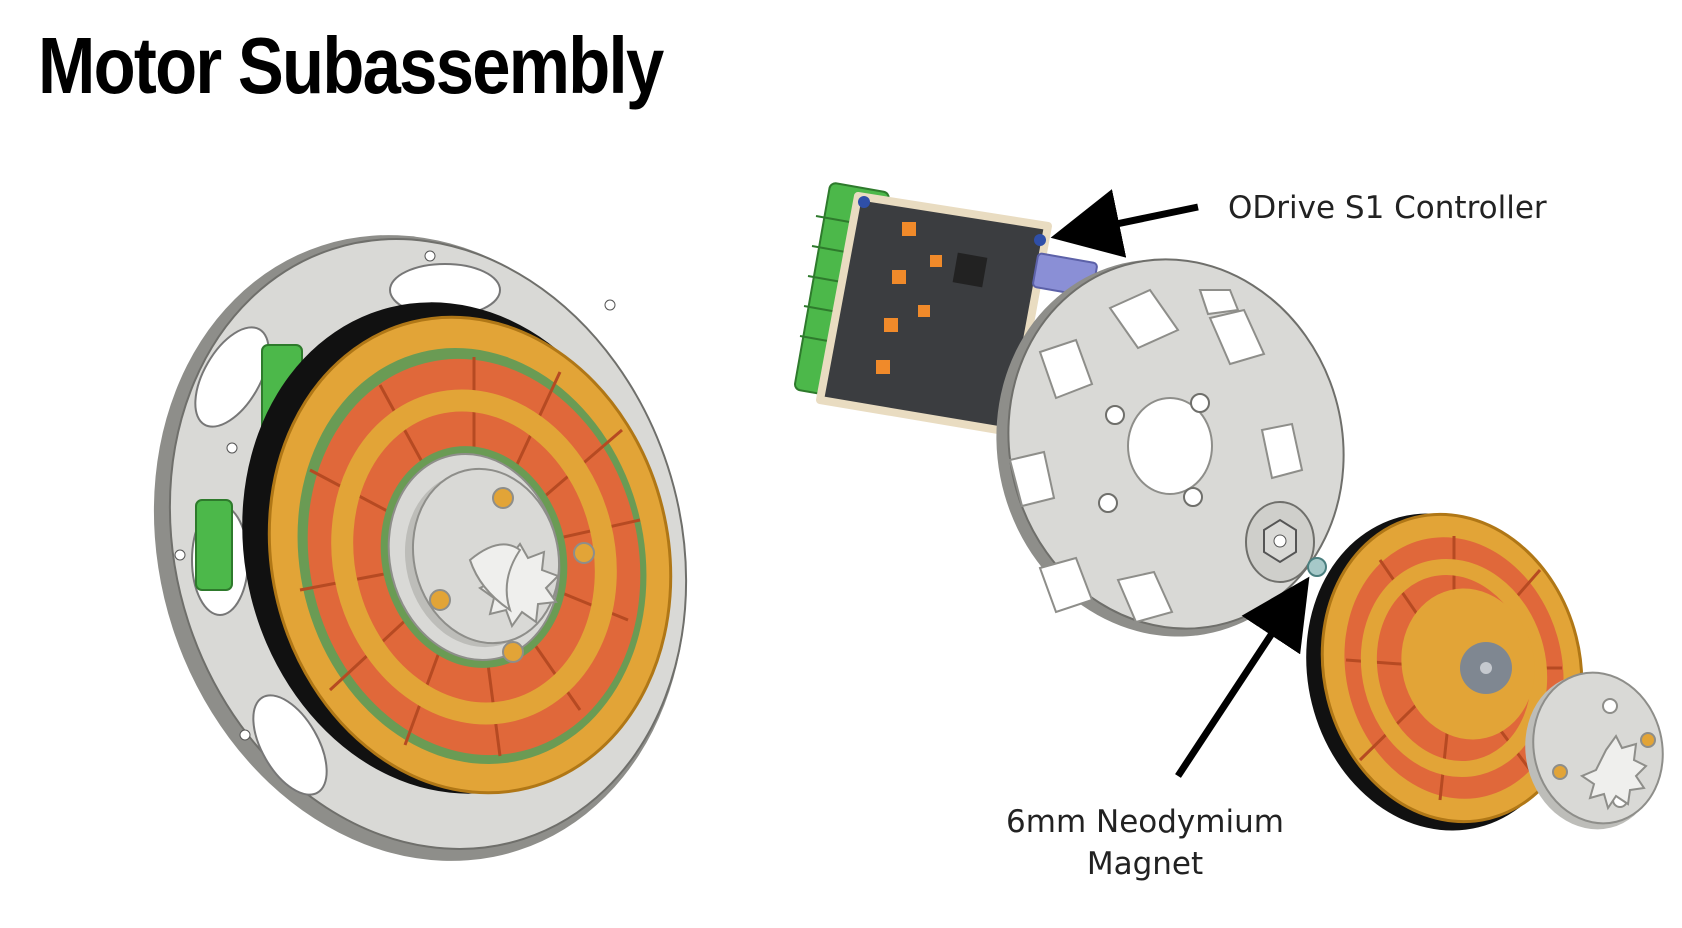 Image resolution: width=1682 pixels, height=928 pixels. What do you see at coordinates (1145, 844) in the screenshot?
I see `magnet-label: 6mm Neodymium Magnet` at bounding box center [1145, 844].